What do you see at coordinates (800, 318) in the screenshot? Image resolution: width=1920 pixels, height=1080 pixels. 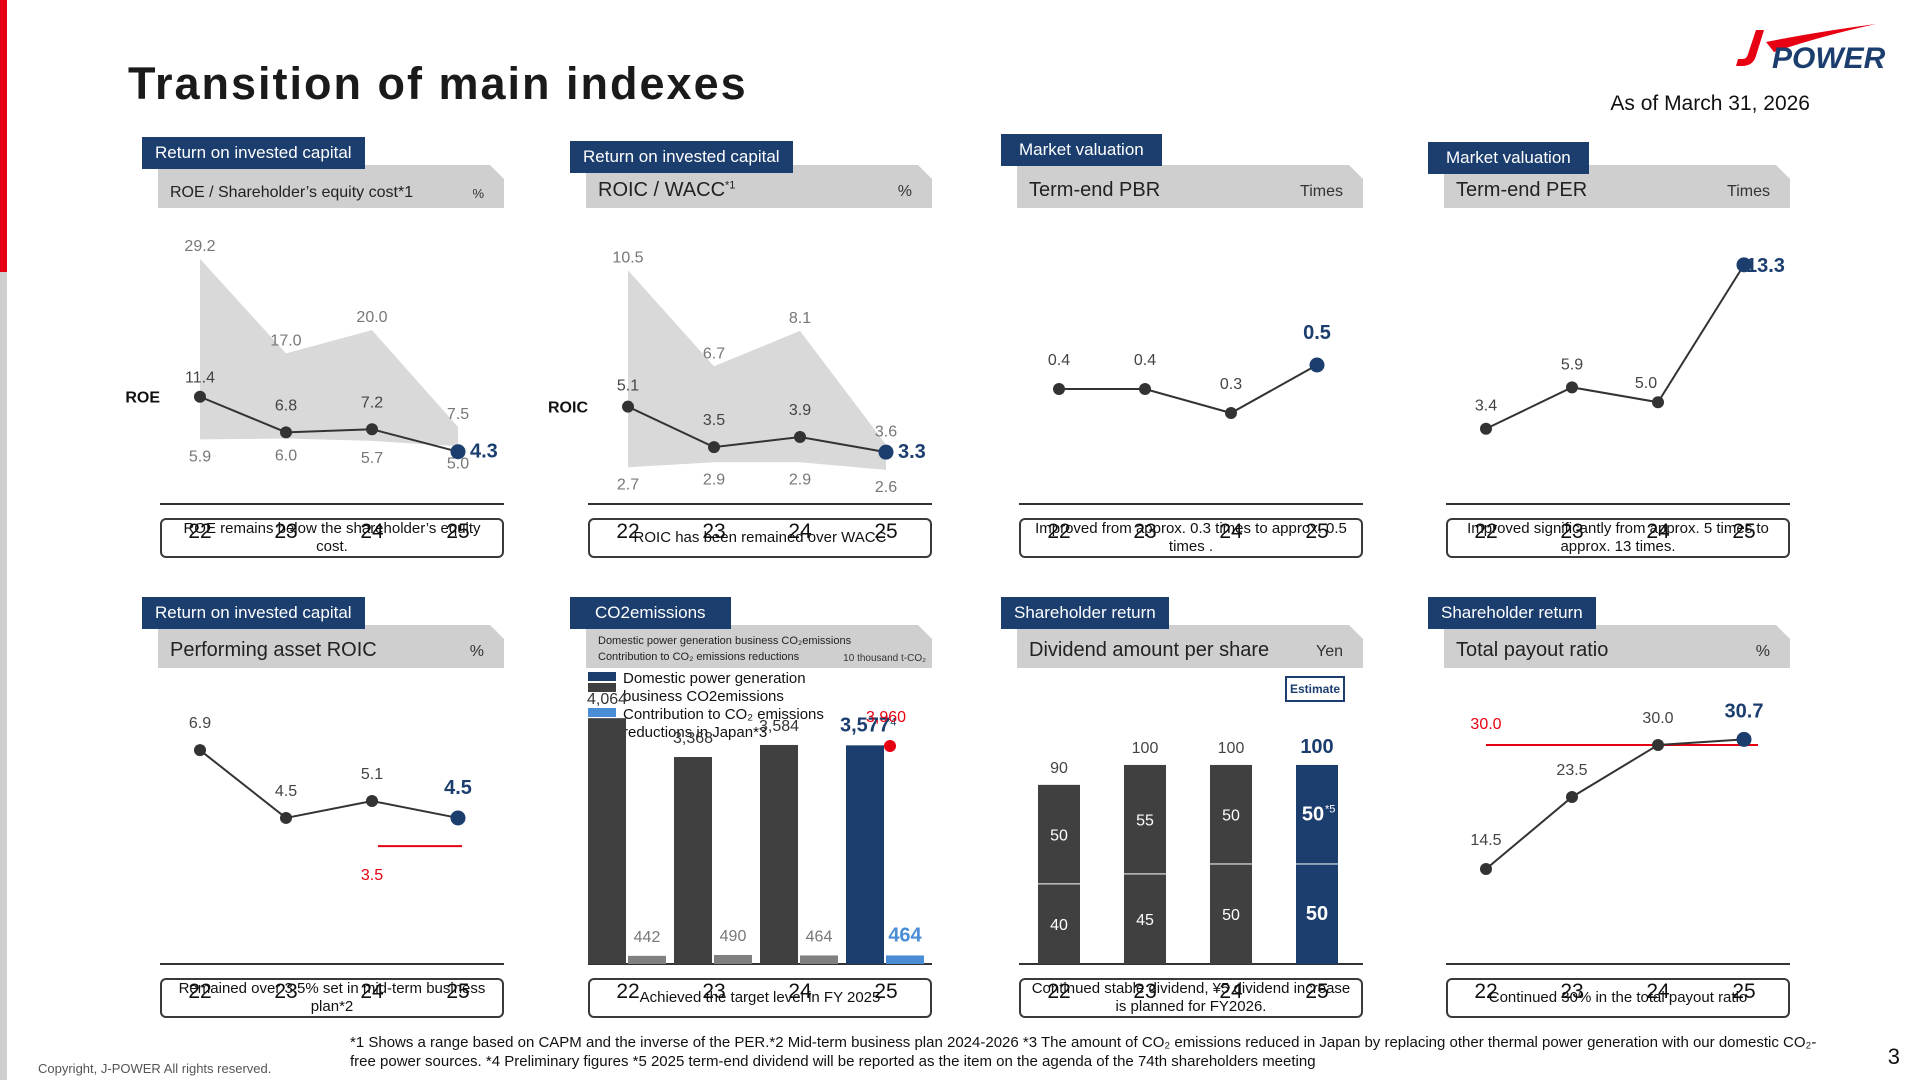 I see `band-upper-label: 8.1` at bounding box center [800, 318].